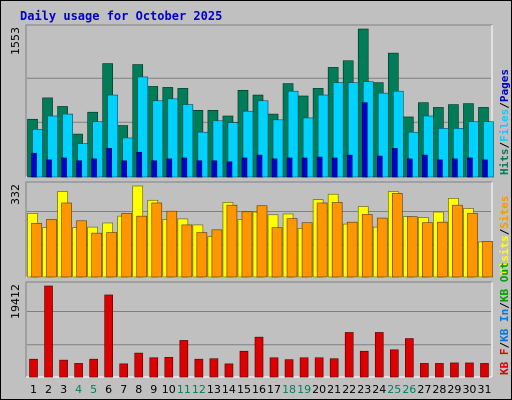  Describe the element at coordinates (138, 389) in the screenshot. I see `x-tick-label: 8` at that location.